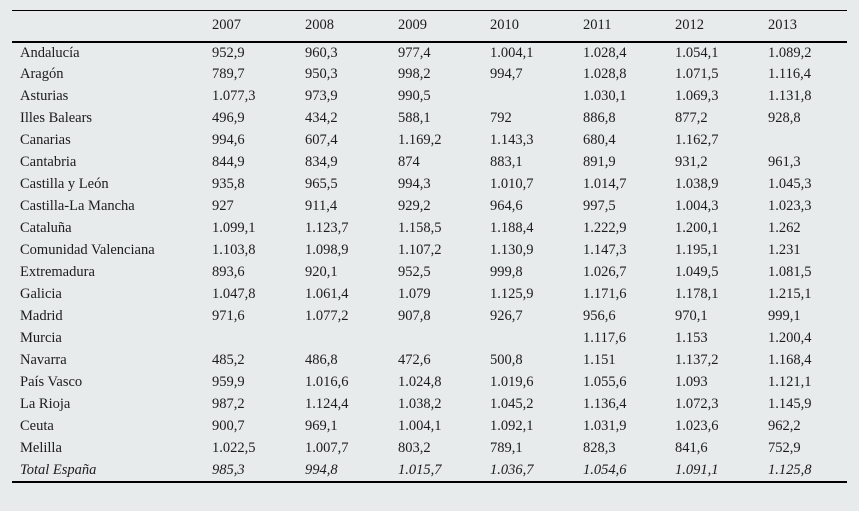 This screenshot has width=859, height=511. I want to click on value-cell: 1.077,3, so click(234, 96).